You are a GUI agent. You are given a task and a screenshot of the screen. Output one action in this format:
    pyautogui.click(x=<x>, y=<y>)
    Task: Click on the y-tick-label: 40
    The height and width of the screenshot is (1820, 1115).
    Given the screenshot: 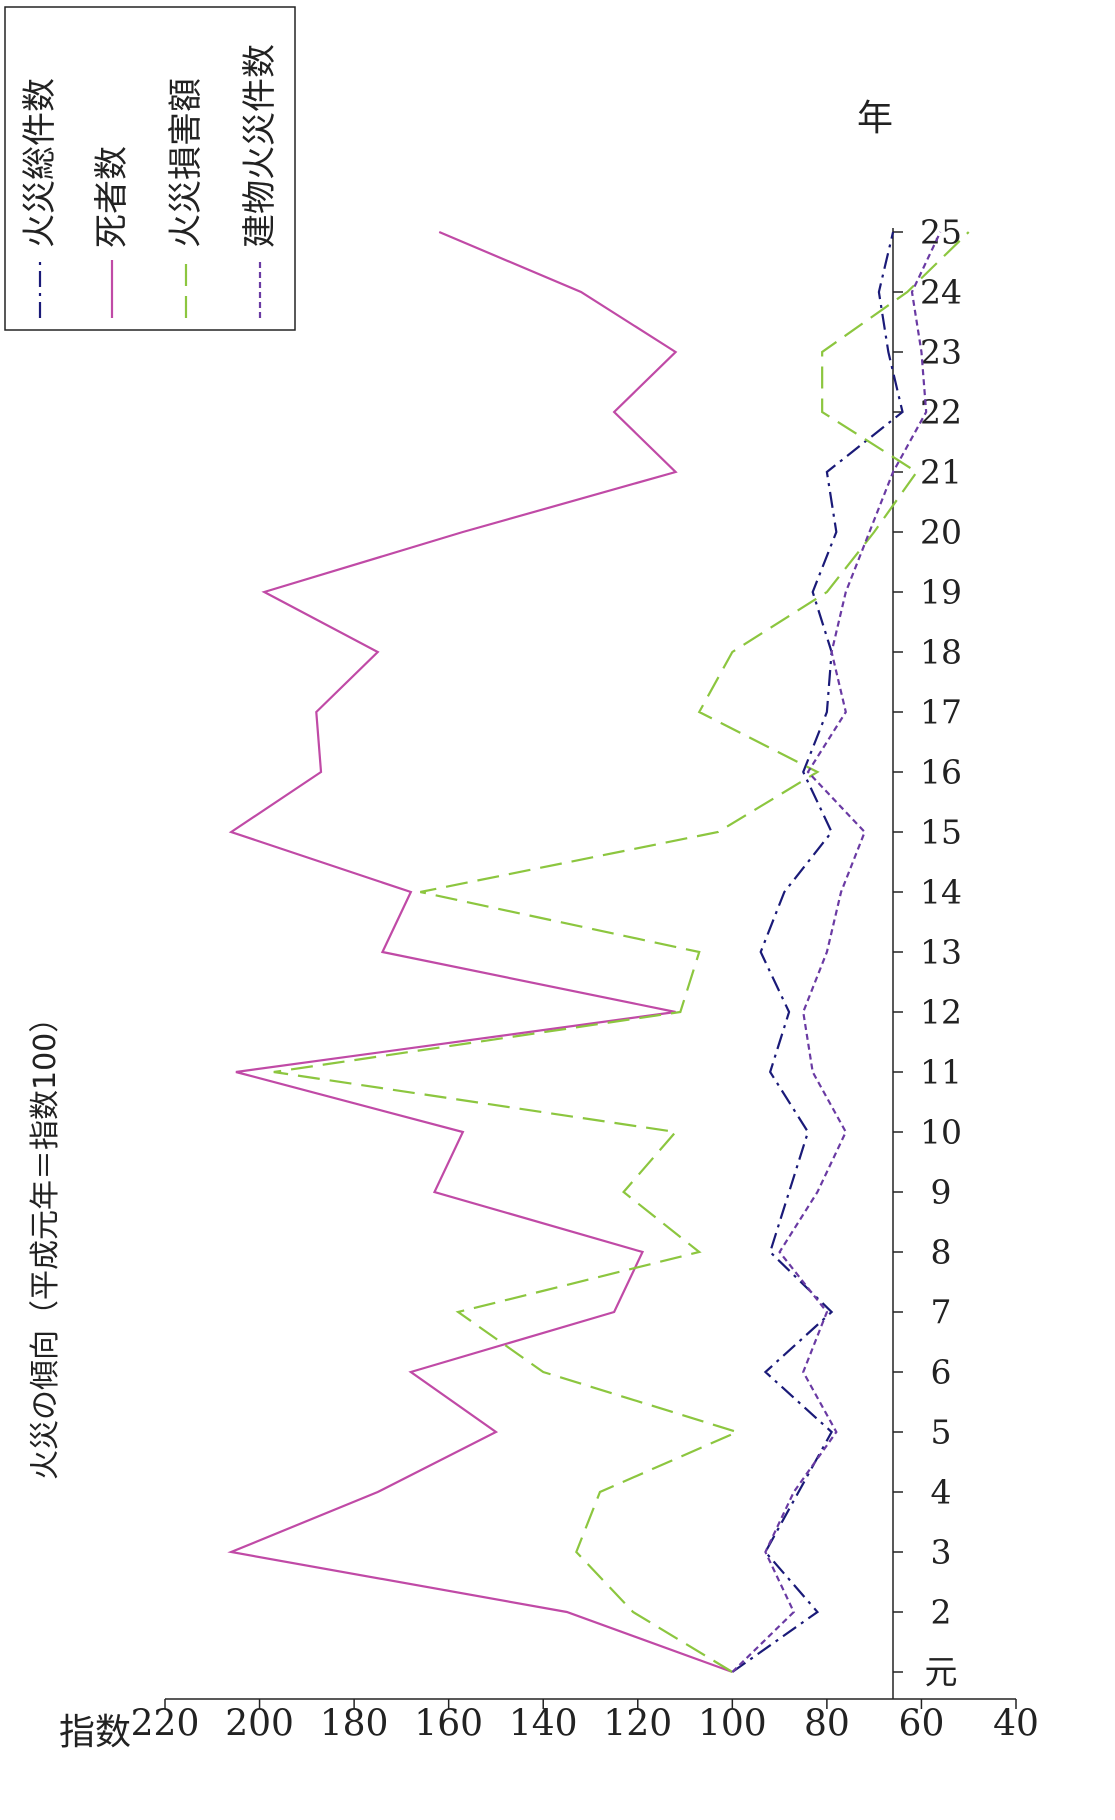 What is the action you would take?
    pyautogui.click(x=1016, y=1724)
    